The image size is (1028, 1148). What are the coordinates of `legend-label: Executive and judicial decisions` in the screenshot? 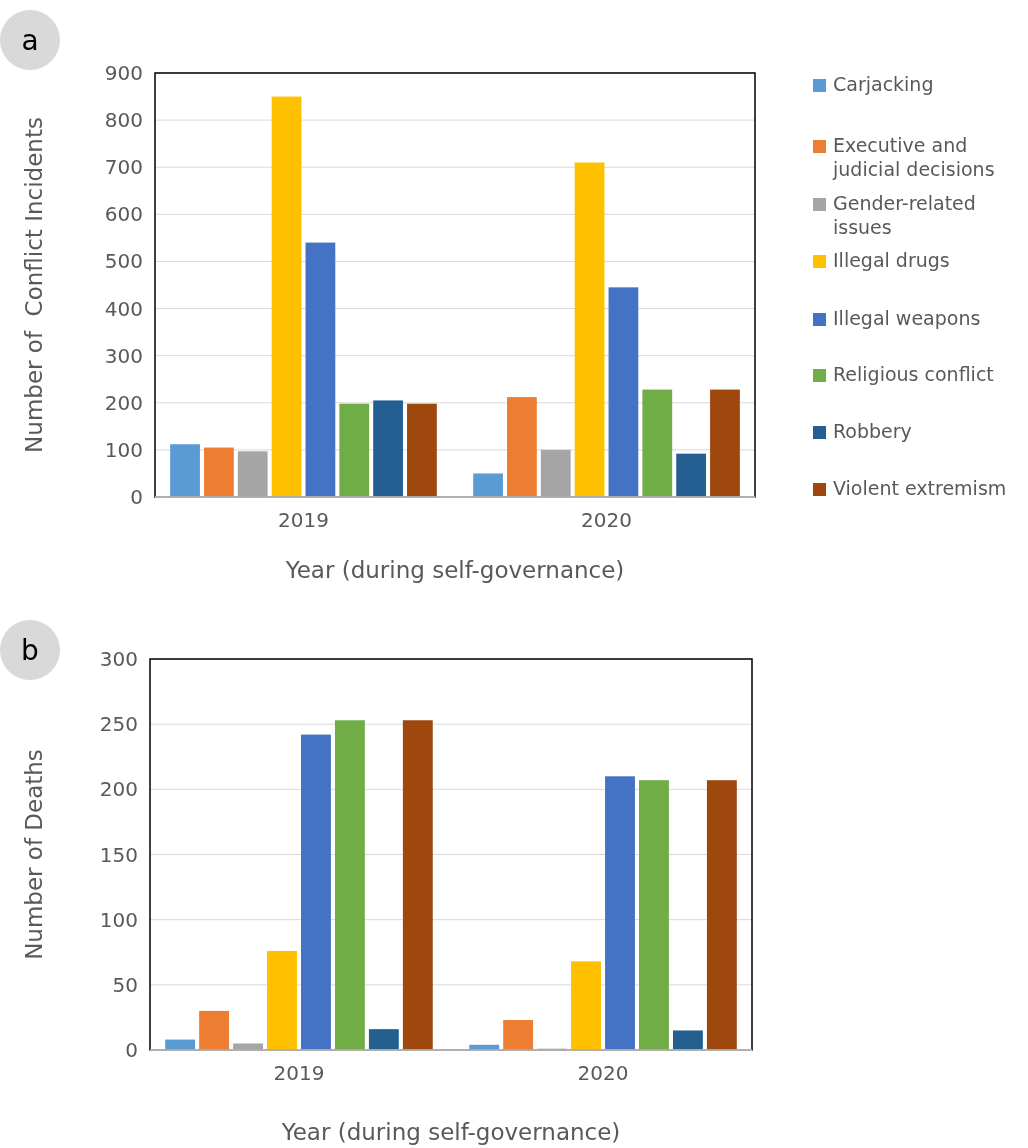 It's located at (913, 157).